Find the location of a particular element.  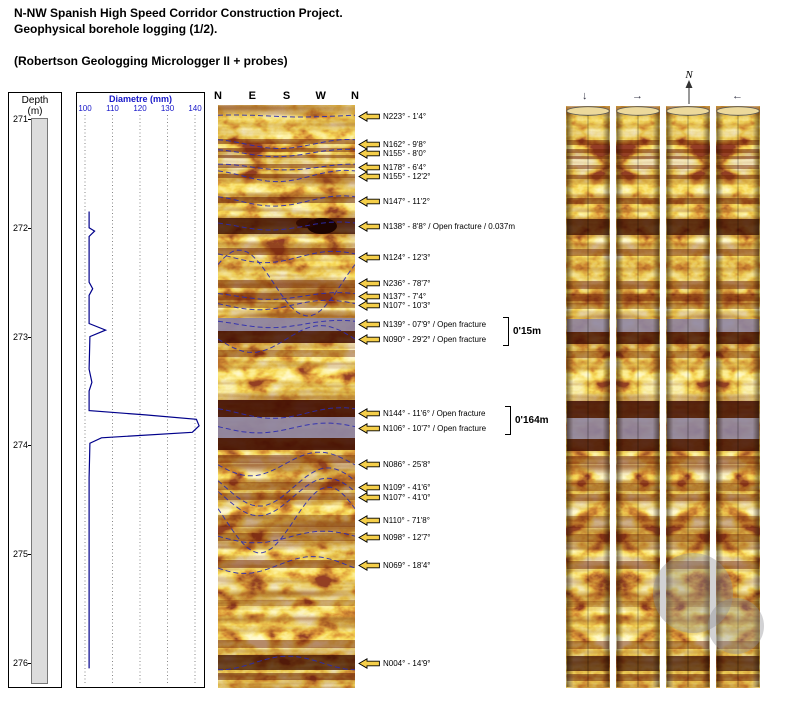

core-orientation-arrow-icon: ← is located at coordinates (737, 96).